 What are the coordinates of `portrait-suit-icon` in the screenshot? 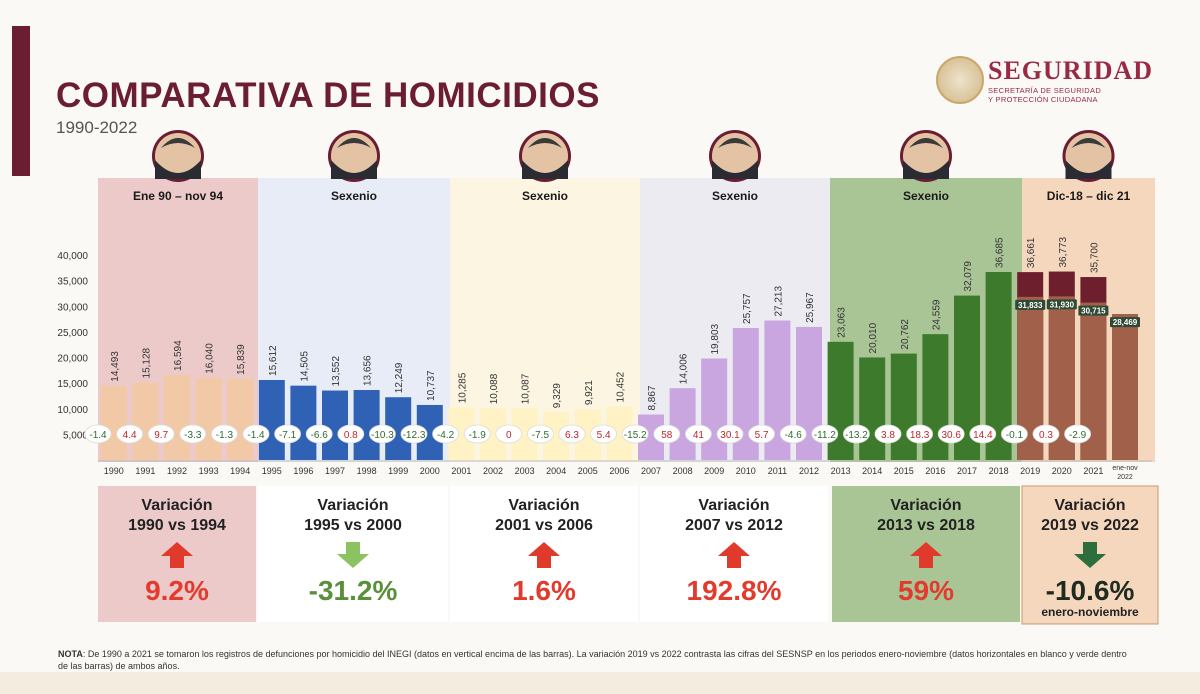 It's located at (735, 169).